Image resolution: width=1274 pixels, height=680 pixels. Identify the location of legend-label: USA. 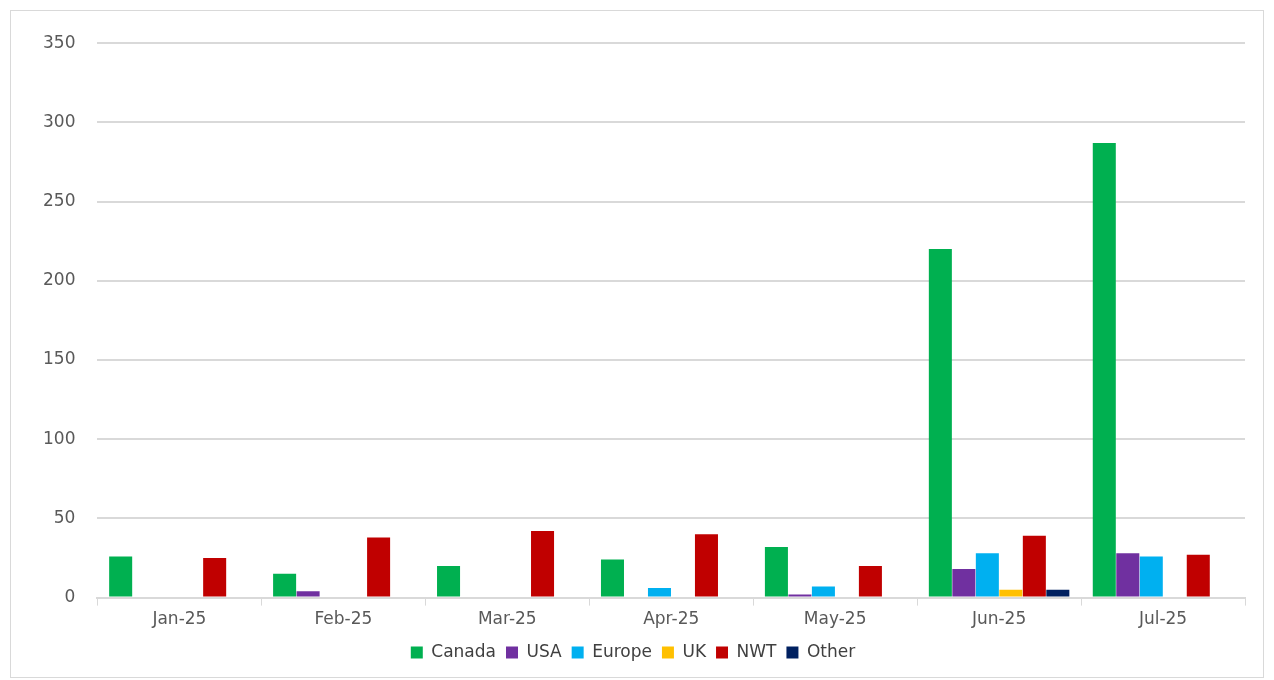
(544, 650).